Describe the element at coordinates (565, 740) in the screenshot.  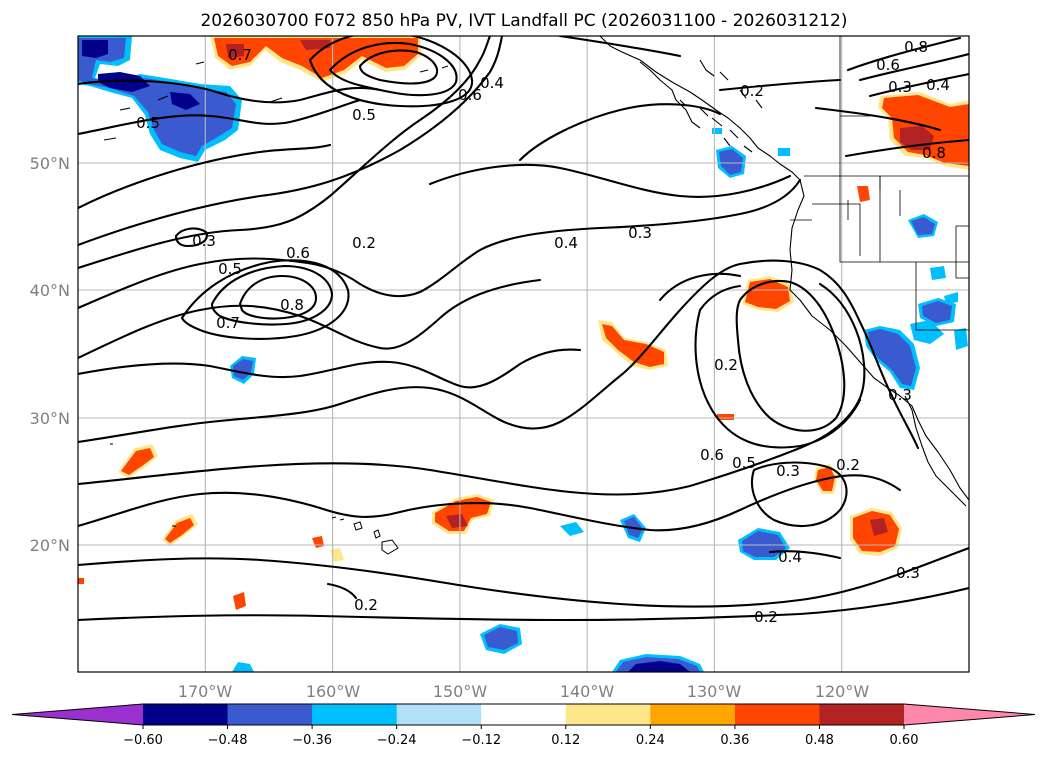
I see `colorbar-tick-label: 0.12` at that location.